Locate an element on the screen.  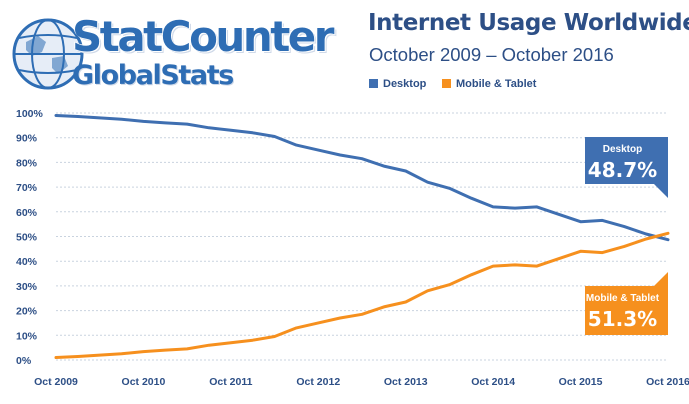
callout-box-mobile-tablet is located at coordinates (626, 303).